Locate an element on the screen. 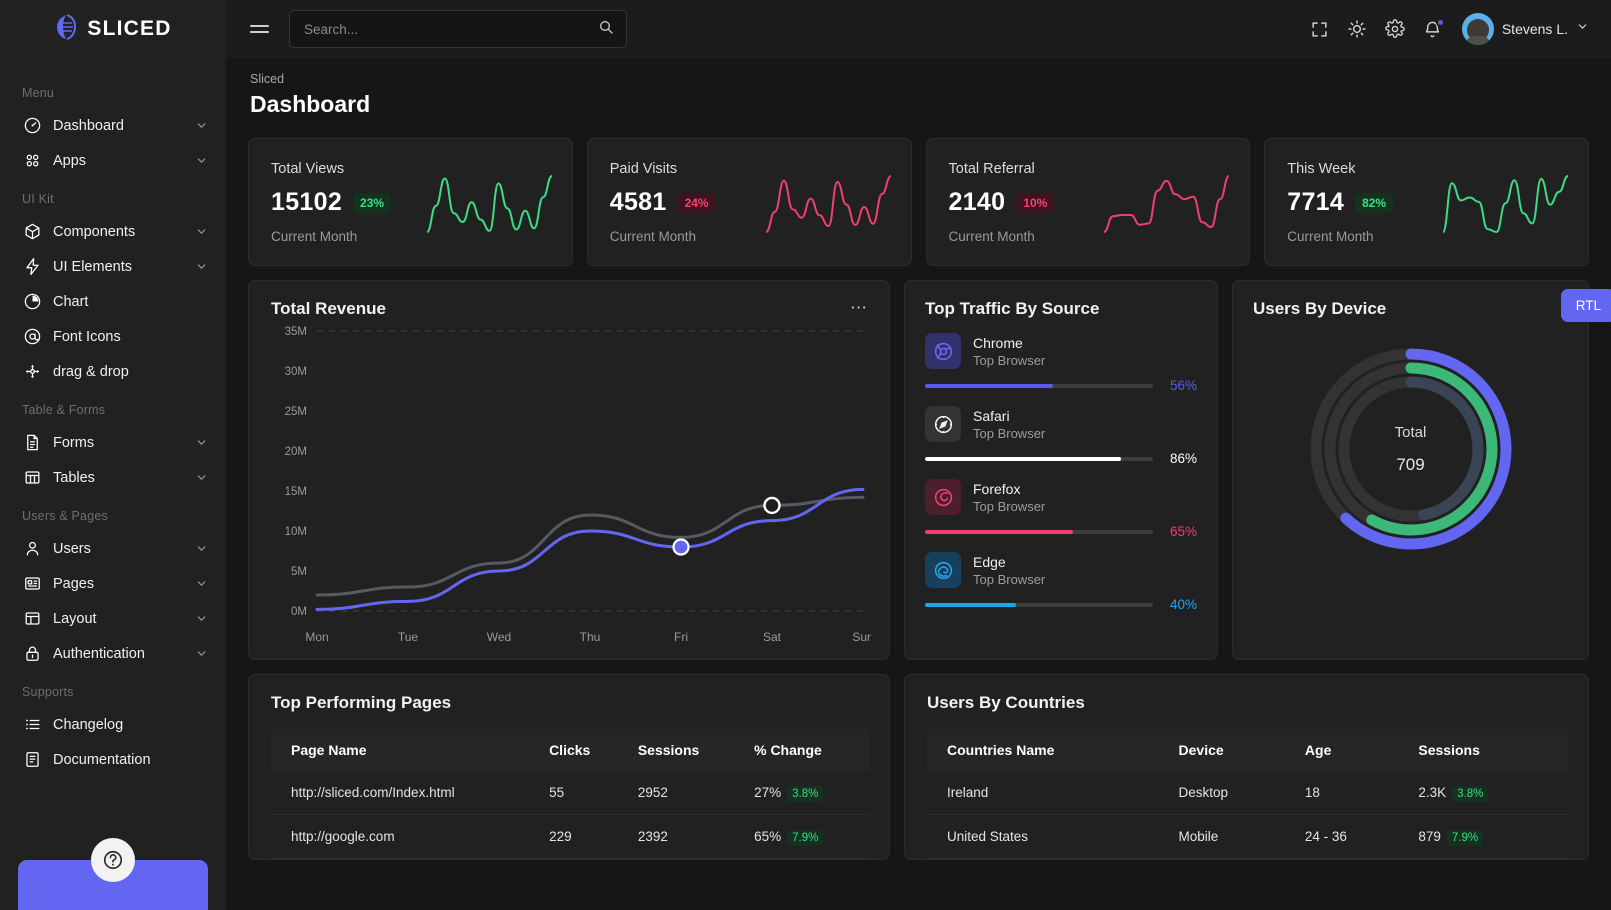 This screenshot has height=910, width=1611. sidebar-promo-card is located at coordinates (113, 874).